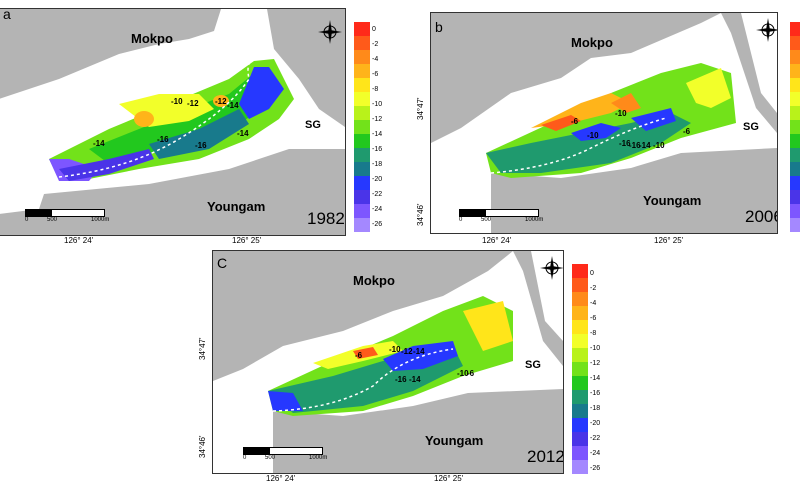 The width and height of the screenshot is (800, 486). Describe the element at coordinates (439, 27) in the screenshot. I see `panel-letter: b` at that location.